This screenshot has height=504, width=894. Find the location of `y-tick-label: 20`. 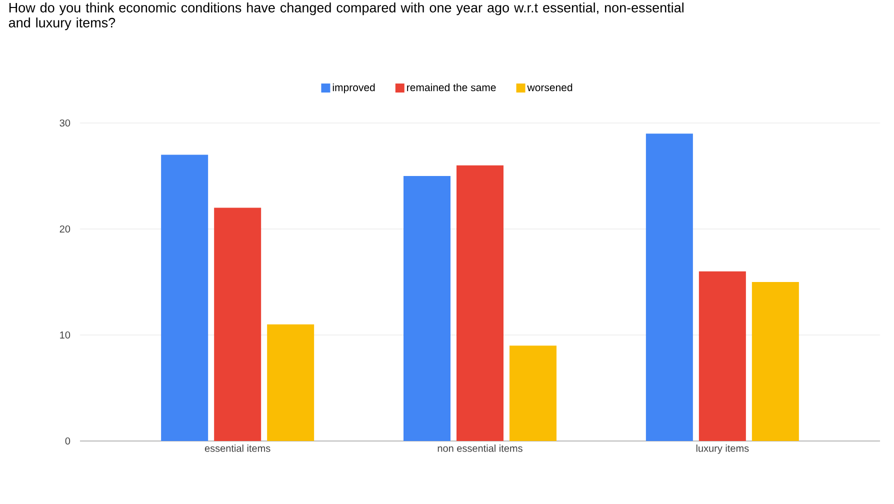

y-tick-label: 20 is located at coordinates (65, 229).